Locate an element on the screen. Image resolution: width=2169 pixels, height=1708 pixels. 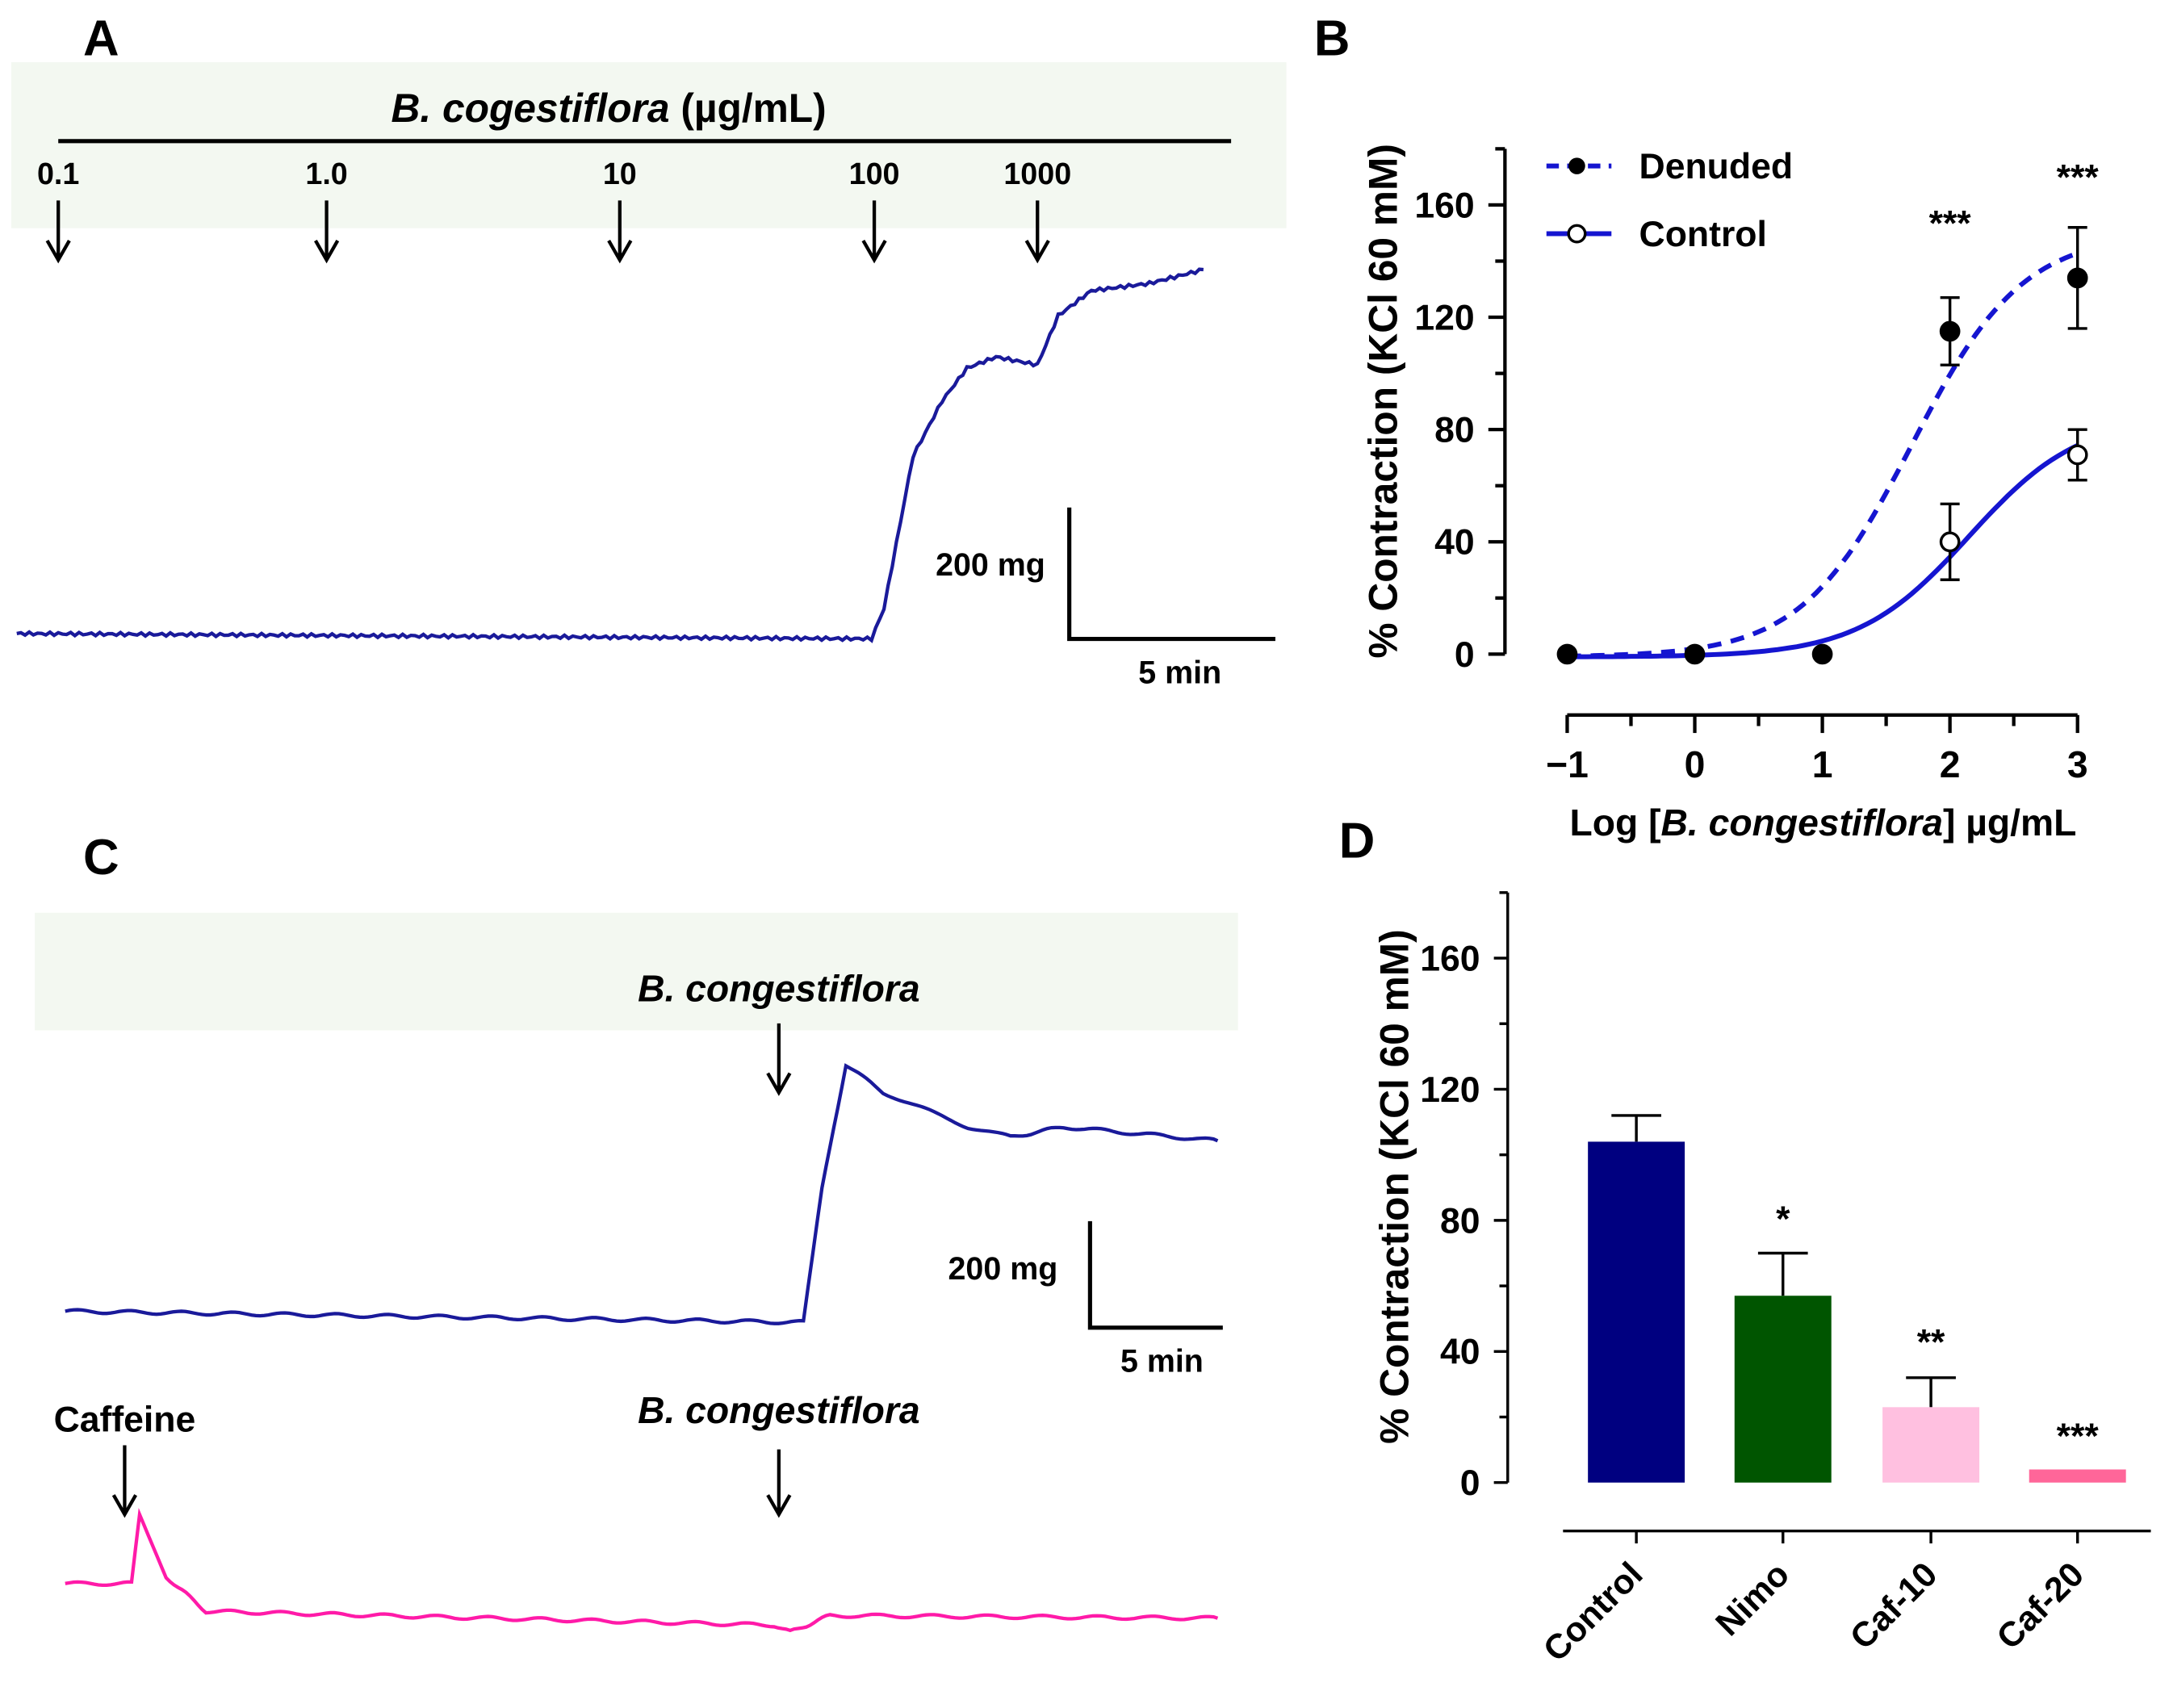
panel-a-title: B. cogestiflora (µg/mL) is located at coordinates (609, 109).